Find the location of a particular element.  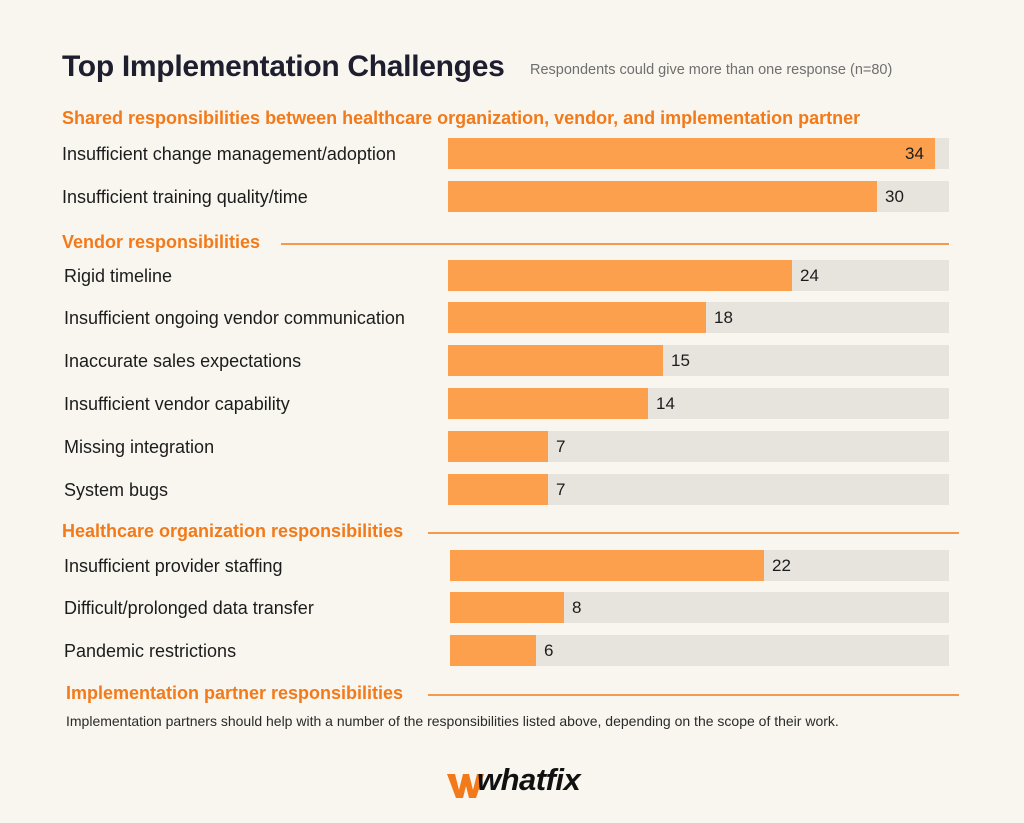

chart-title: Top Implementation Challenges is located at coordinates (283, 66).